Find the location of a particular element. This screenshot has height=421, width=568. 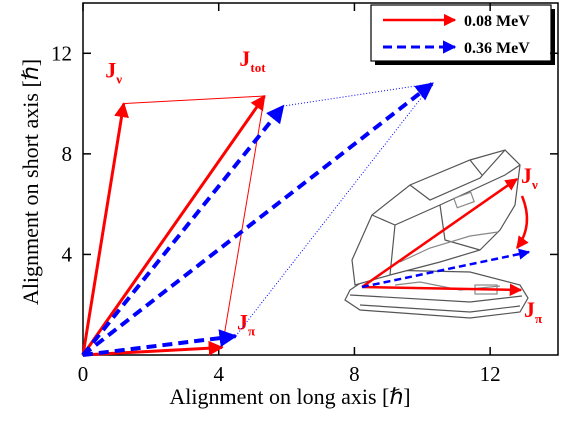

legend-box is located at coordinates (461, 33).